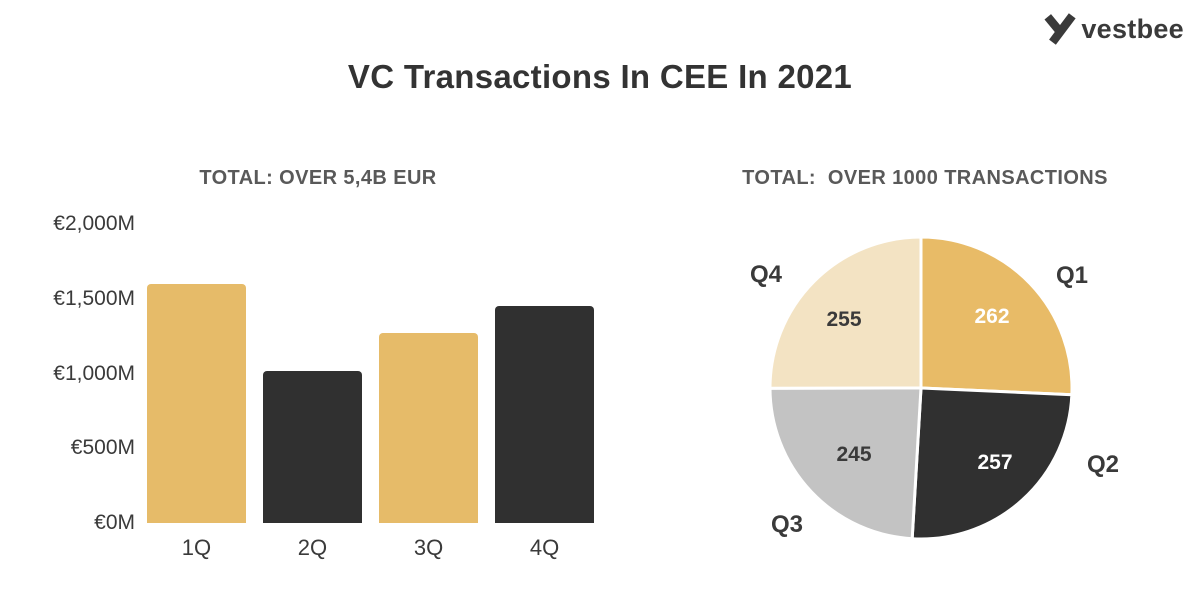  What do you see at coordinates (312, 446) in the screenshot?
I see `bar-2q` at bounding box center [312, 446].